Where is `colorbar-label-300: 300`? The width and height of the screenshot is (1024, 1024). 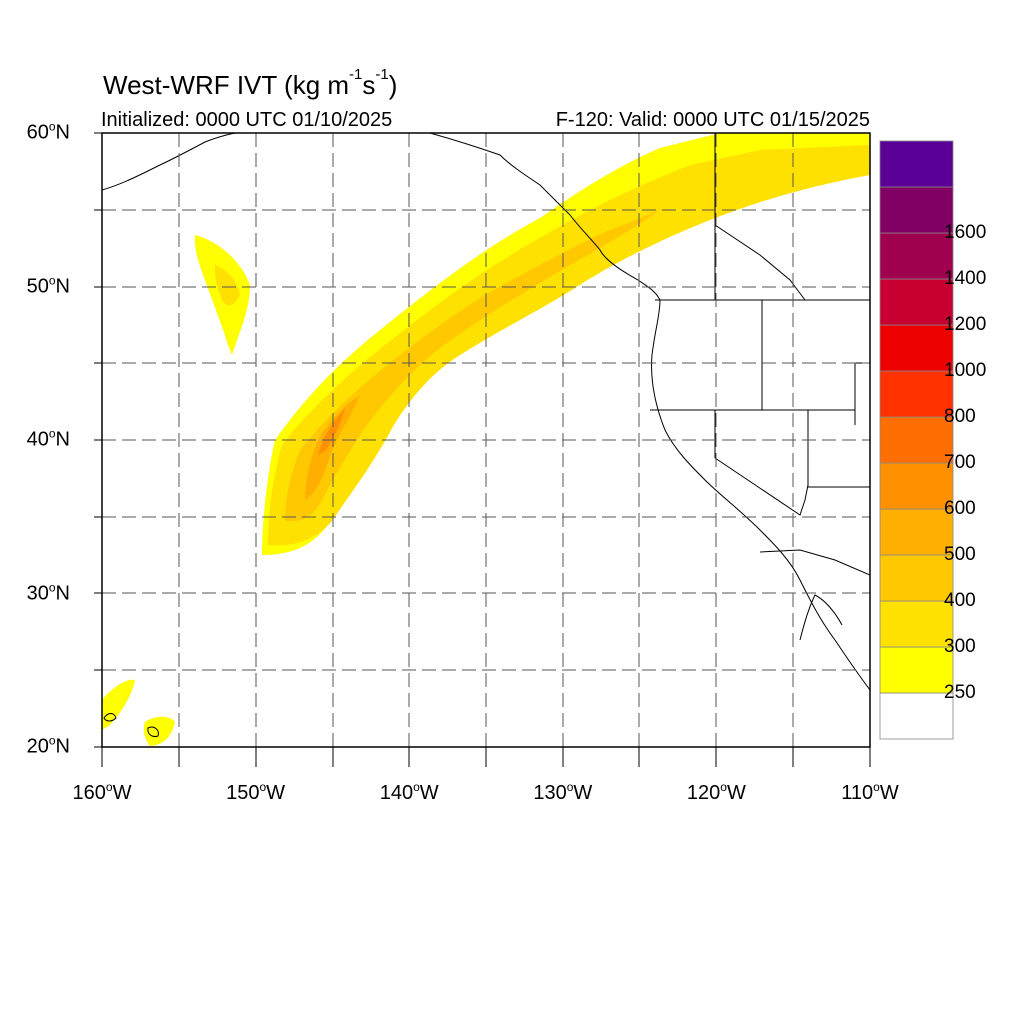
colorbar-label-300: 300 is located at coordinates (960, 646).